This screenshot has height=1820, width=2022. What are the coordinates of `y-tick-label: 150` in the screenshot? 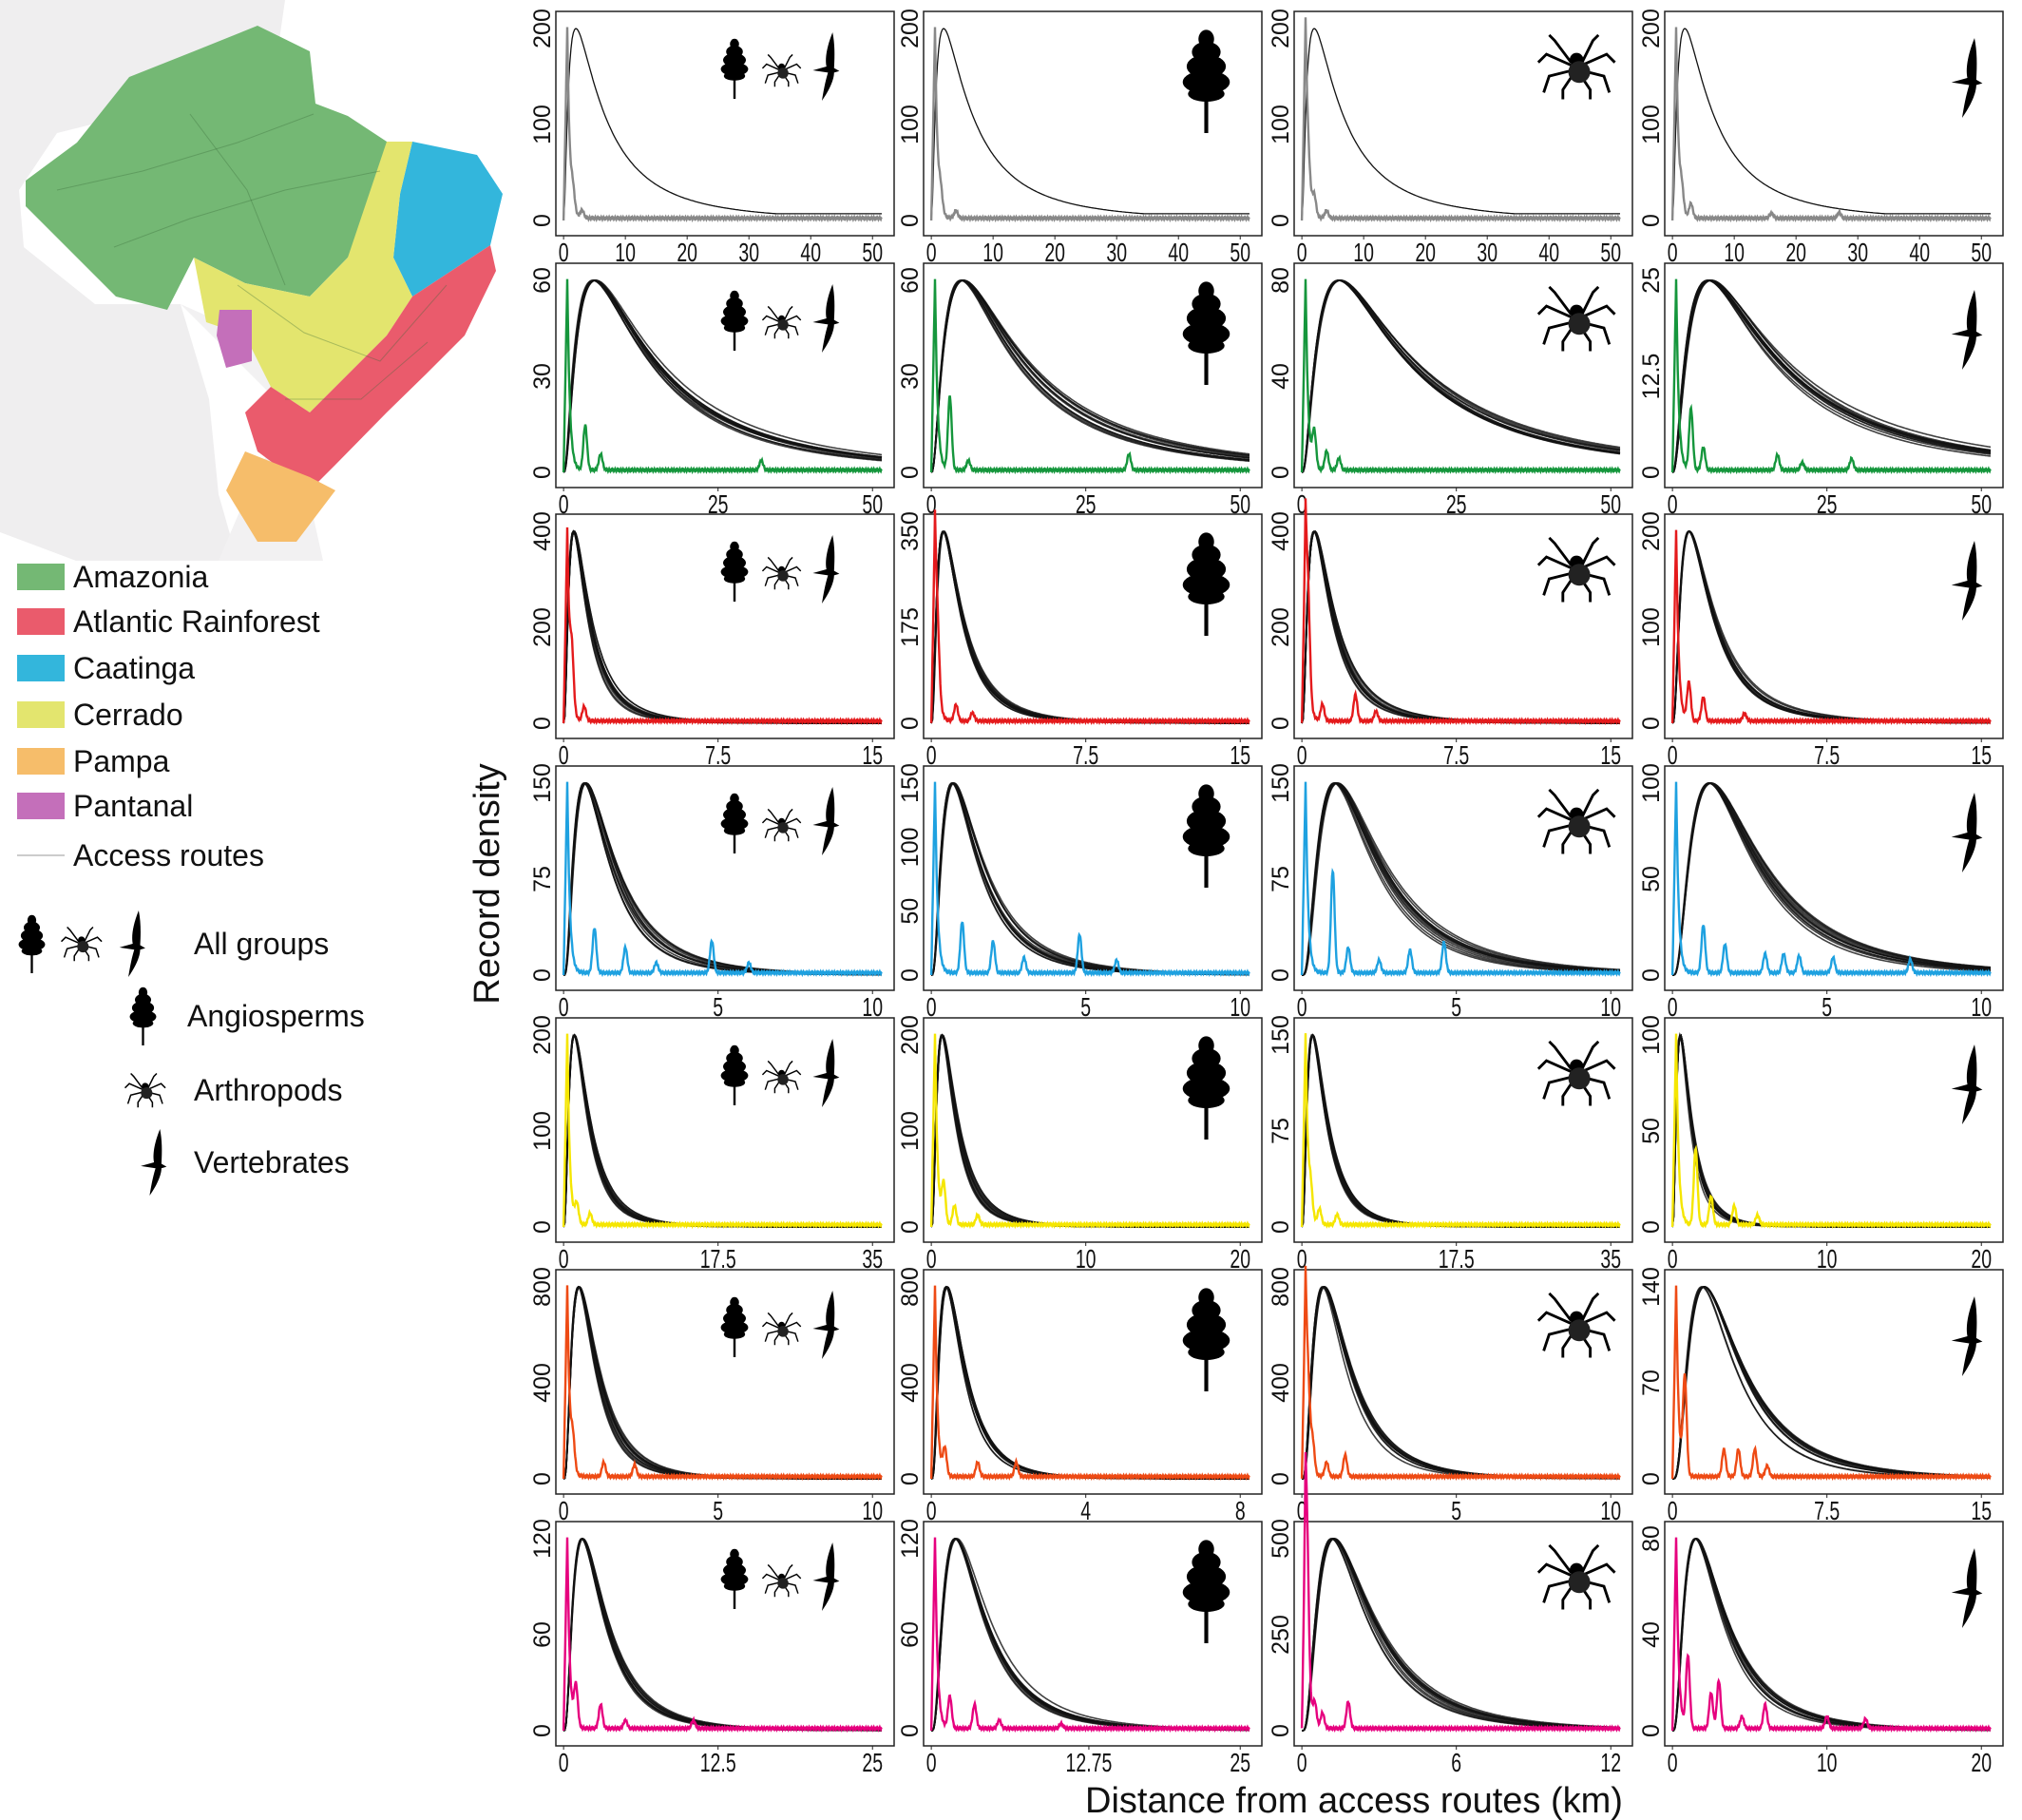 It's located at (1281, 1035).